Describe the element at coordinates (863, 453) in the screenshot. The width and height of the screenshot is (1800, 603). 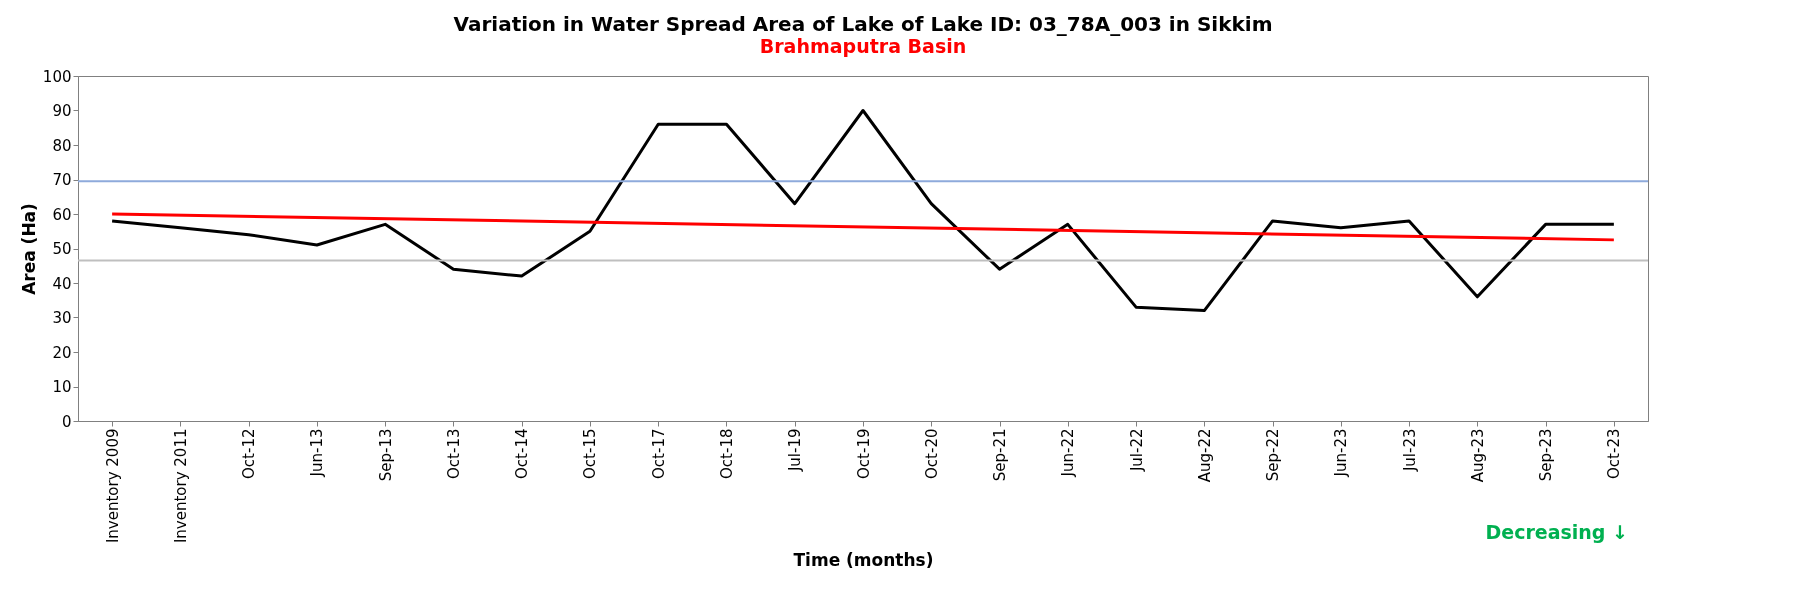
I see `x-tick-label: Oct-19` at that location.